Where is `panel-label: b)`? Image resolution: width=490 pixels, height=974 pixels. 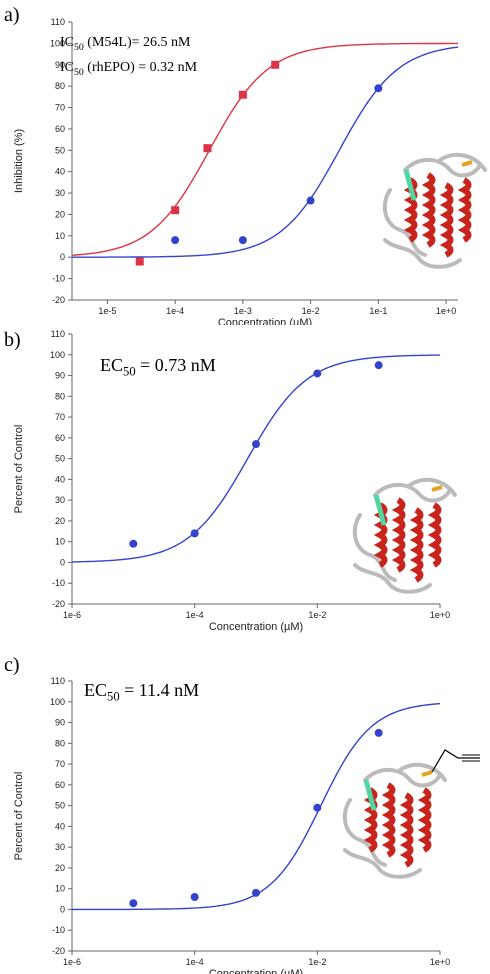 panel-label: b) is located at coordinates (12, 340).